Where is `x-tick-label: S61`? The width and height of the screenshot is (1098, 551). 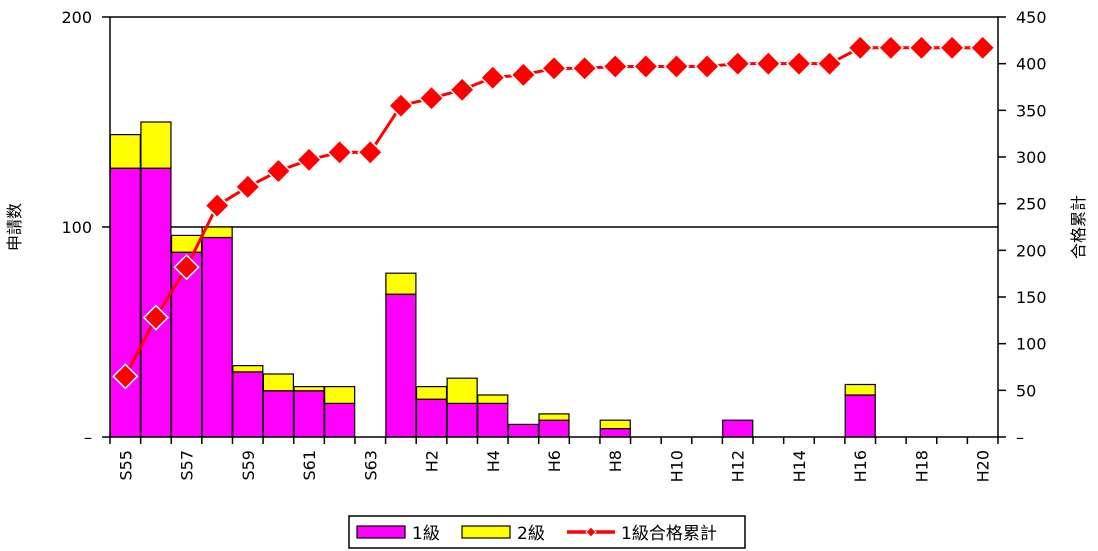
x-tick-label: S61 is located at coordinates (309, 465).